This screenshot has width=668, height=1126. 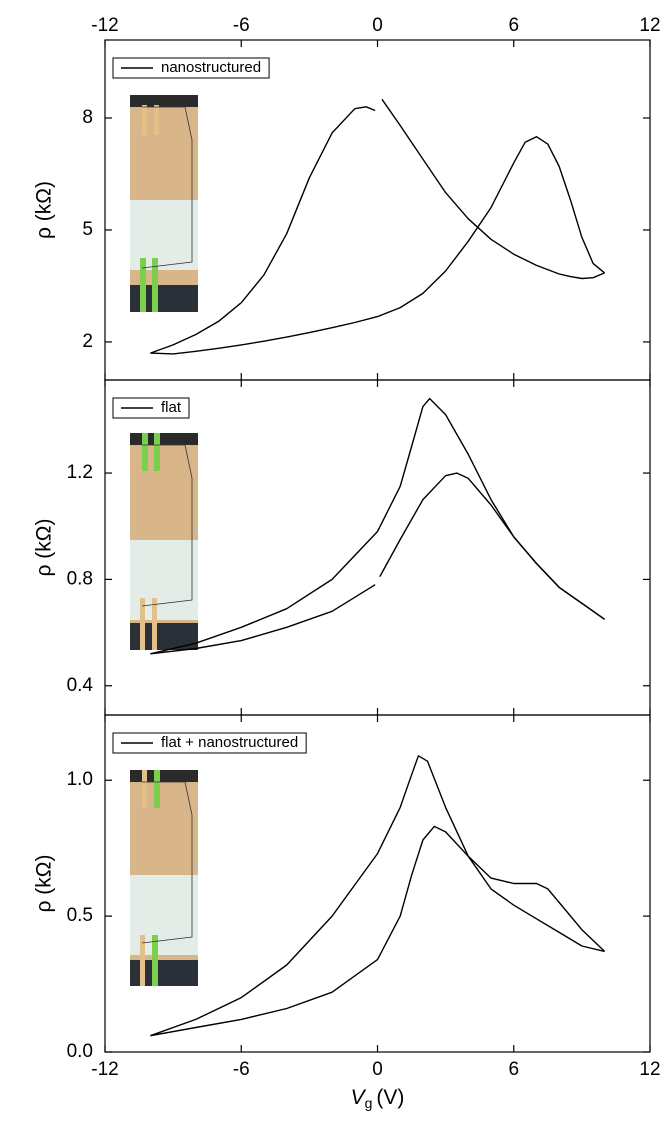 What do you see at coordinates (80, 1051) in the screenshot?
I see `y-tick-label: 0.0` at bounding box center [80, 1051].